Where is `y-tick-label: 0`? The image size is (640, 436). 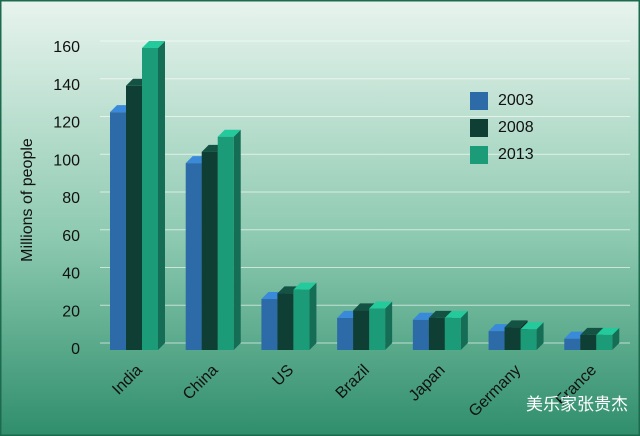 y-tick-label: 0 is located at coordinates (75, 349).